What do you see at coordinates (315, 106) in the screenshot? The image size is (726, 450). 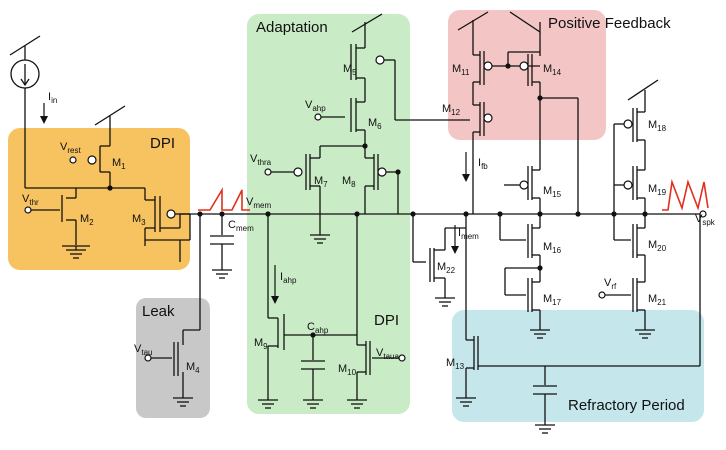 I see `label-vahp: Vahp` at bounding box center [315, 106].